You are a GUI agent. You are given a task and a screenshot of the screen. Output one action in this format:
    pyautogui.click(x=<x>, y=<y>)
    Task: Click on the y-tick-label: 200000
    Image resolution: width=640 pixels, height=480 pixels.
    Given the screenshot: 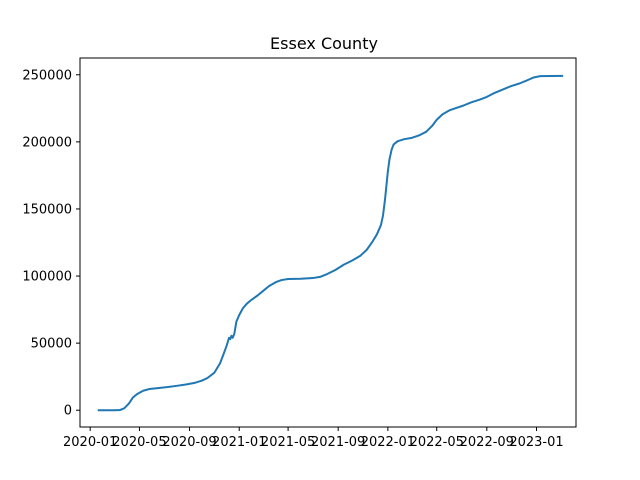 What is the action you would take?
    pyautogui.click(x=47, y=142)
    